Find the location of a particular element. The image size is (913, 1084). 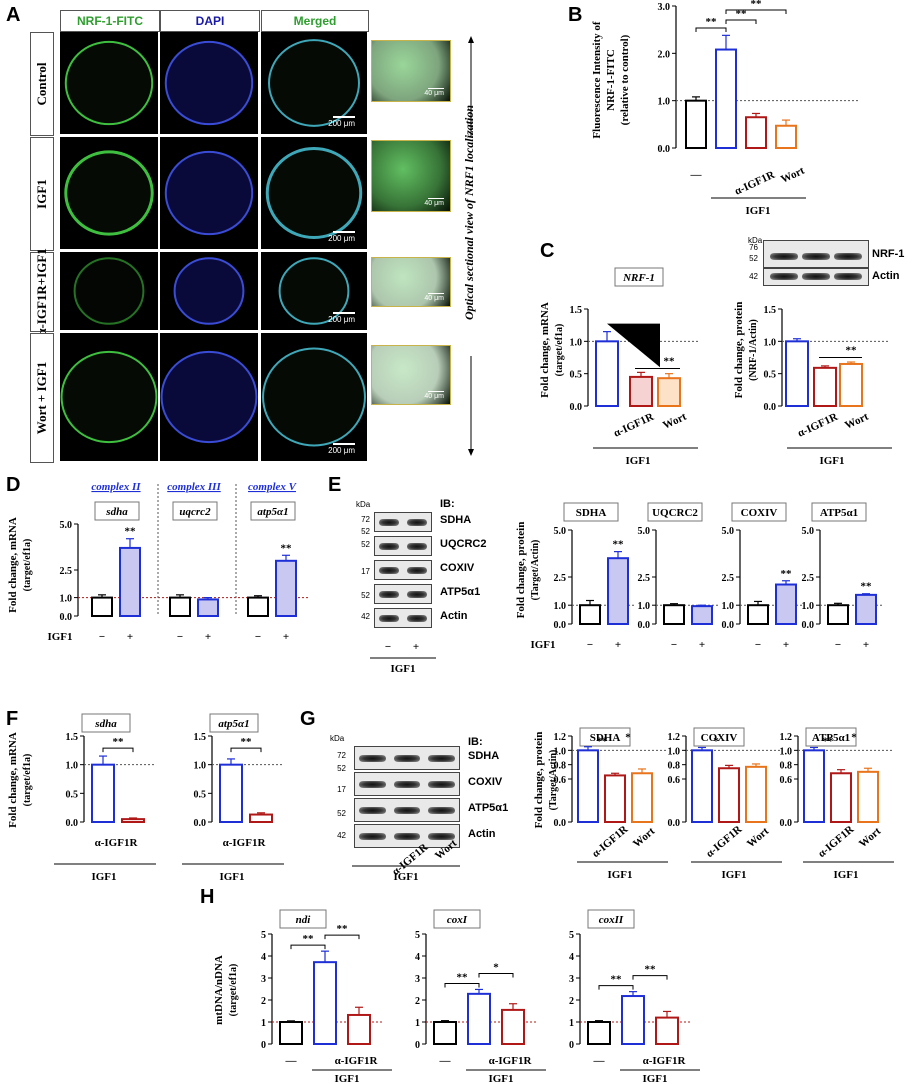

g-1-ytick-label: 1.0 is located at coordinates (674, 751).